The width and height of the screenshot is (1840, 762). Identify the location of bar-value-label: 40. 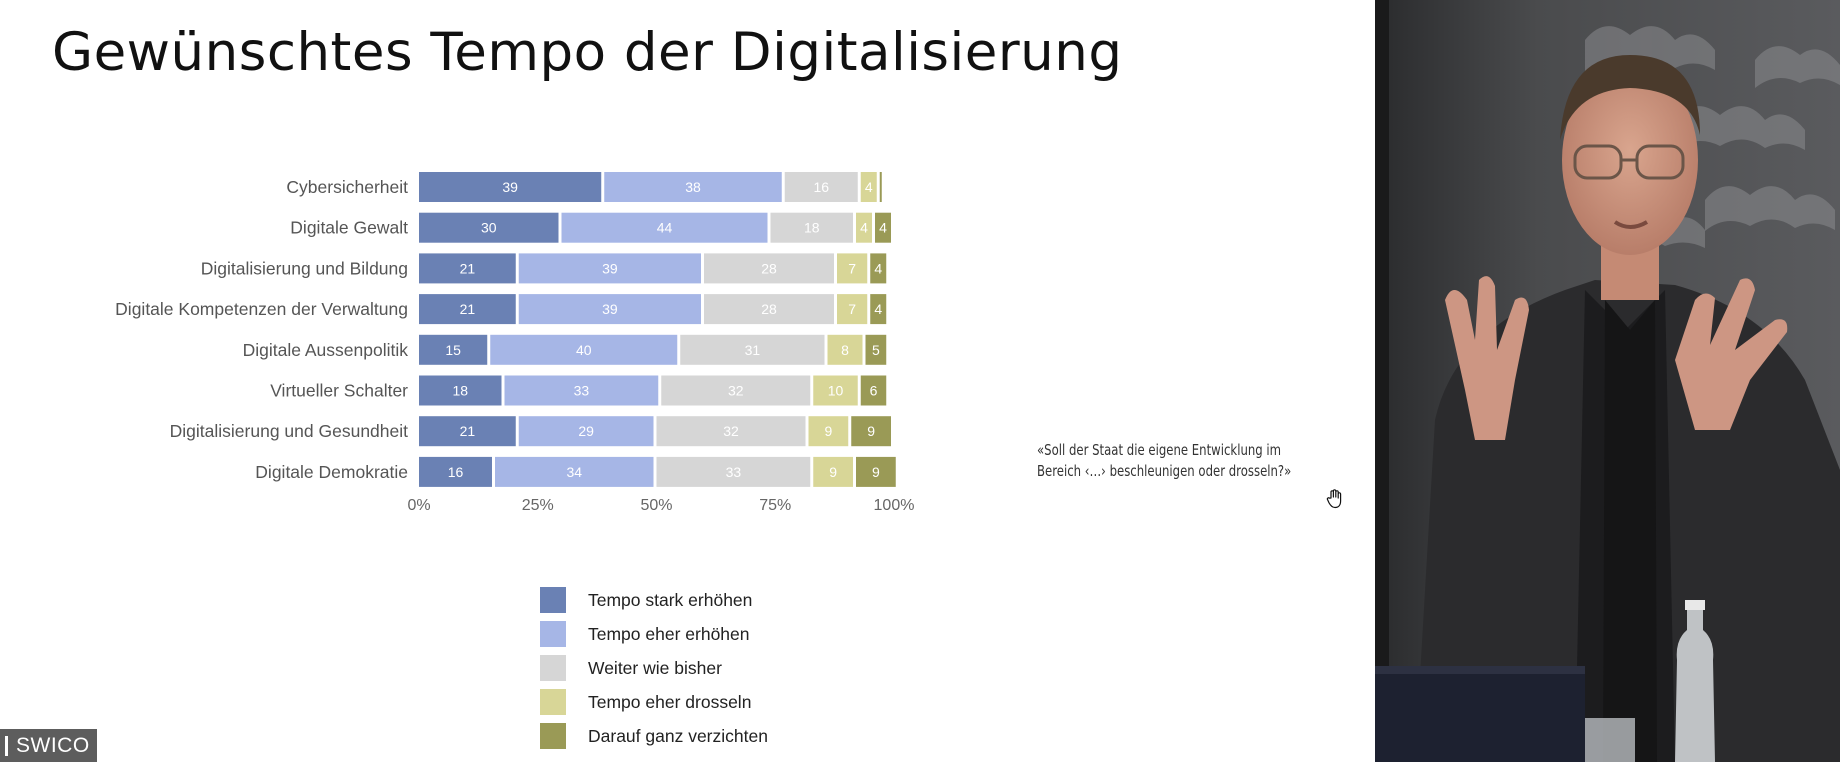
(584, 350).